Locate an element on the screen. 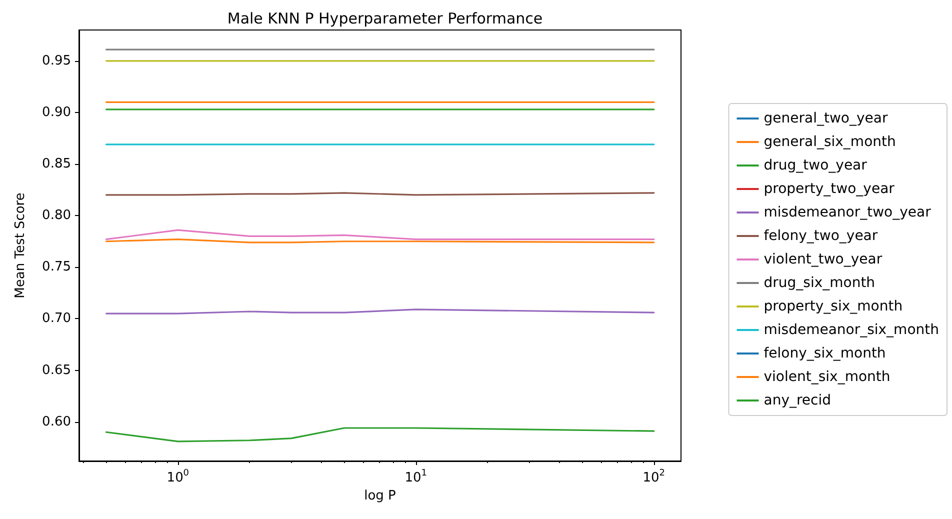 The height and width of the screenshot is (519, 952). legend-label: drug_two_year is located at coordinates (816, 166).